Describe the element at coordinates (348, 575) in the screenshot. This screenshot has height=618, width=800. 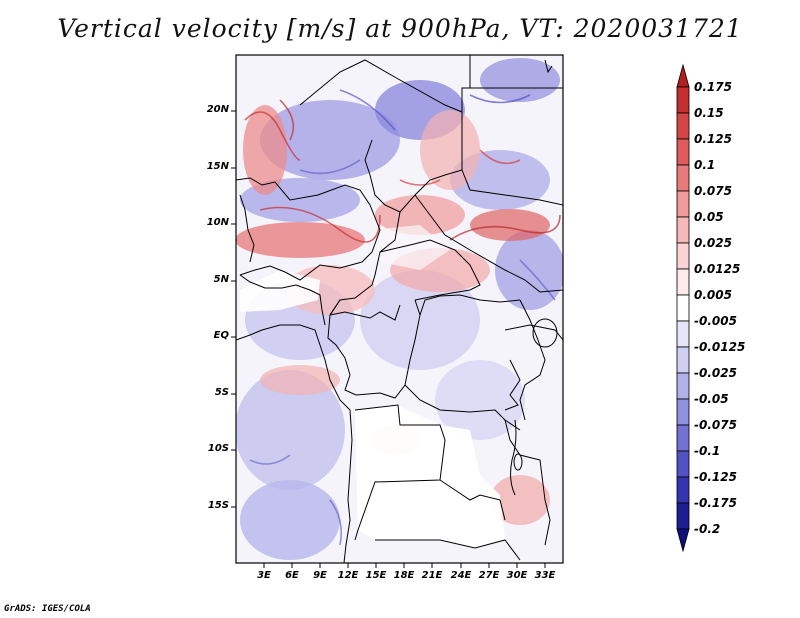
I see `lon-label-12e: 12E` at that location.